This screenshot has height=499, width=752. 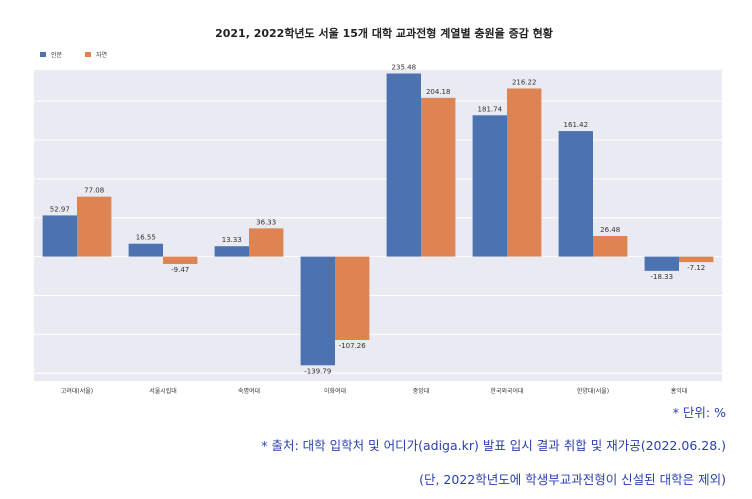 I want to click on data-label: 77.08, so click(x=94, y=191).